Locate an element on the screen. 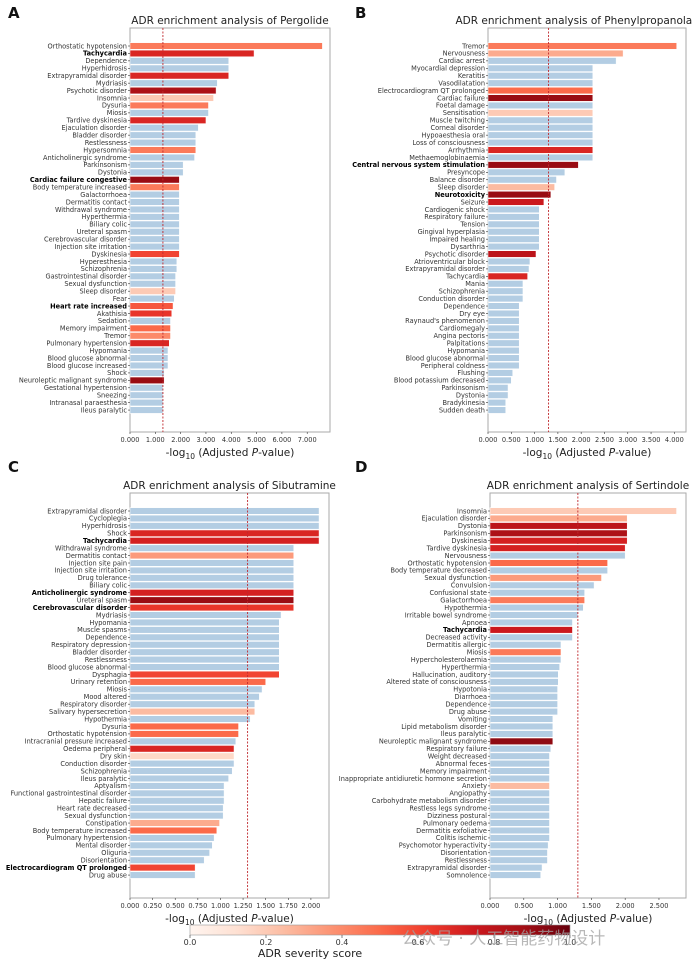 The width and height of the screenshot is (692, 963). category-label: Dystonia is located at coordinates (470, 396).